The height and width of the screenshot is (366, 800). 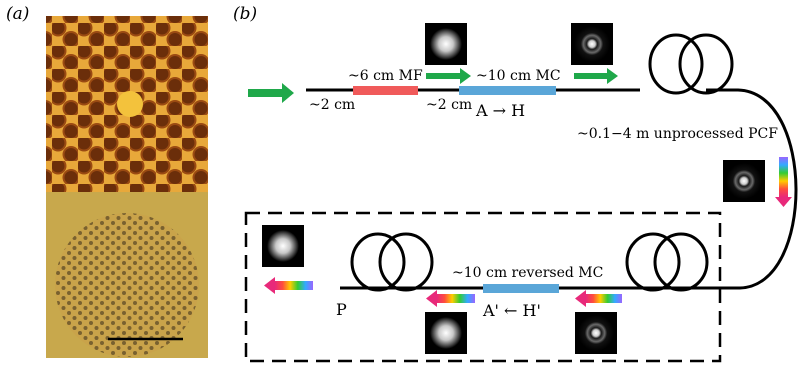 What do you see at coordinates (341, 309) in the screenshot?
I see `label-p: P` at bounding box center [341, 309].